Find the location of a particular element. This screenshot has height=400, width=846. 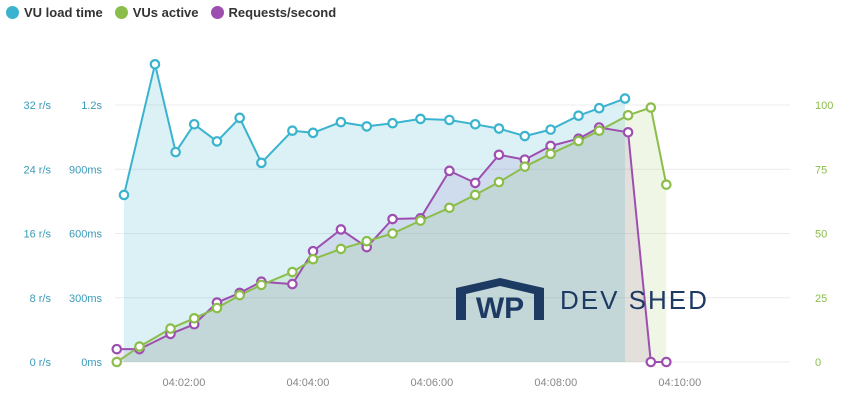

y-tick-vus: 75 is located at coordinates (821, 170).